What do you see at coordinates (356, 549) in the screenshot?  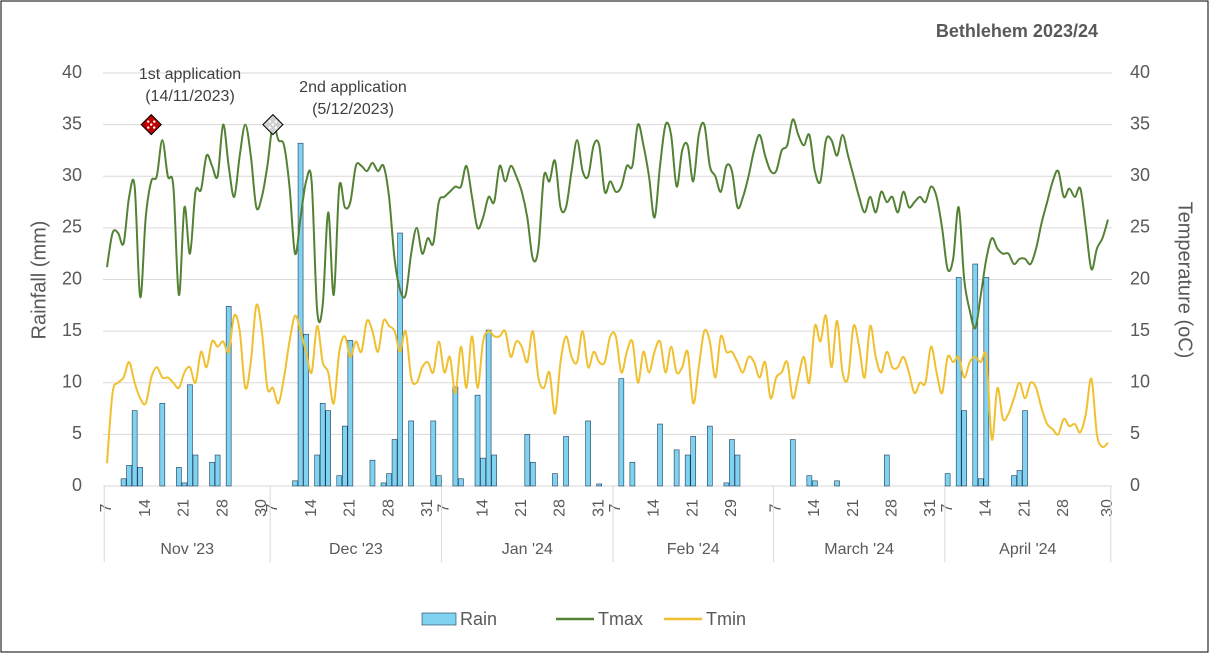 I see `group-label: Dec '23` at bounding box center [356, 549].